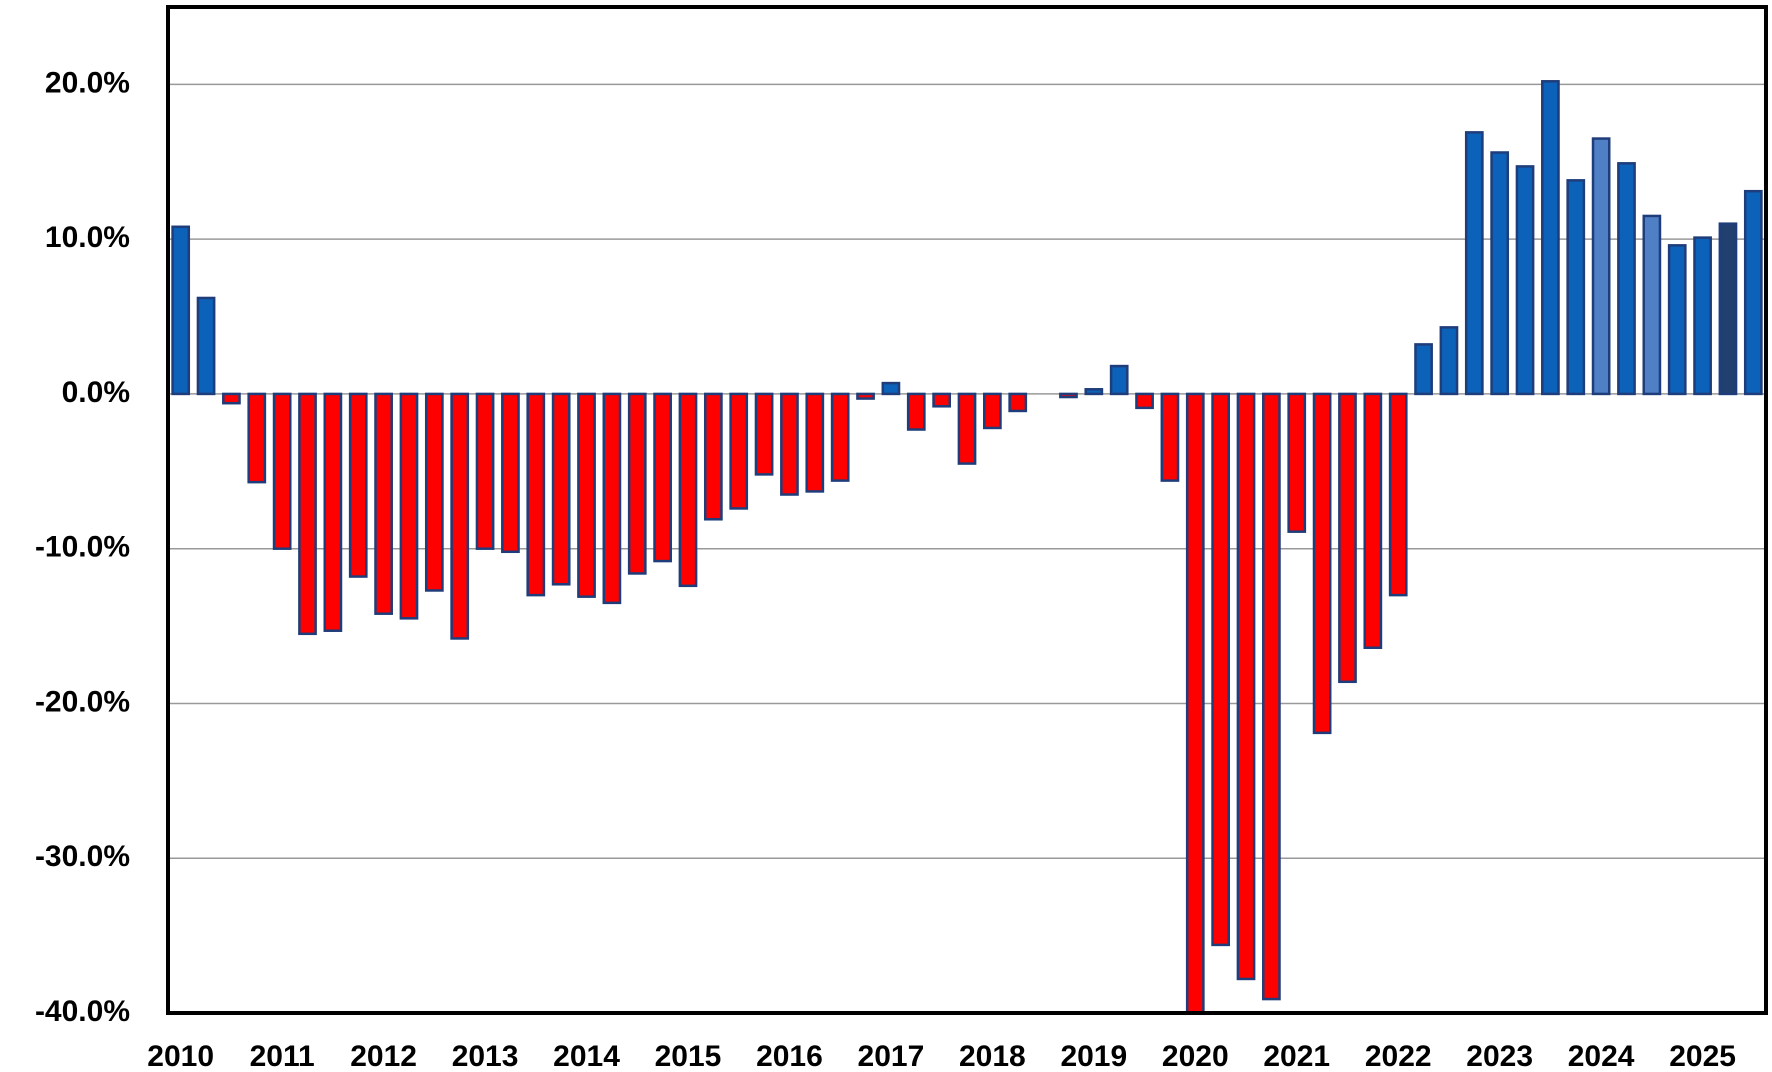 Image resolution: width=1772 pixels, height=1072 pixels. Describe the element at coordinates (82, 547) in the screenshot. I see `y-tick-label: -10.0%` at that location.